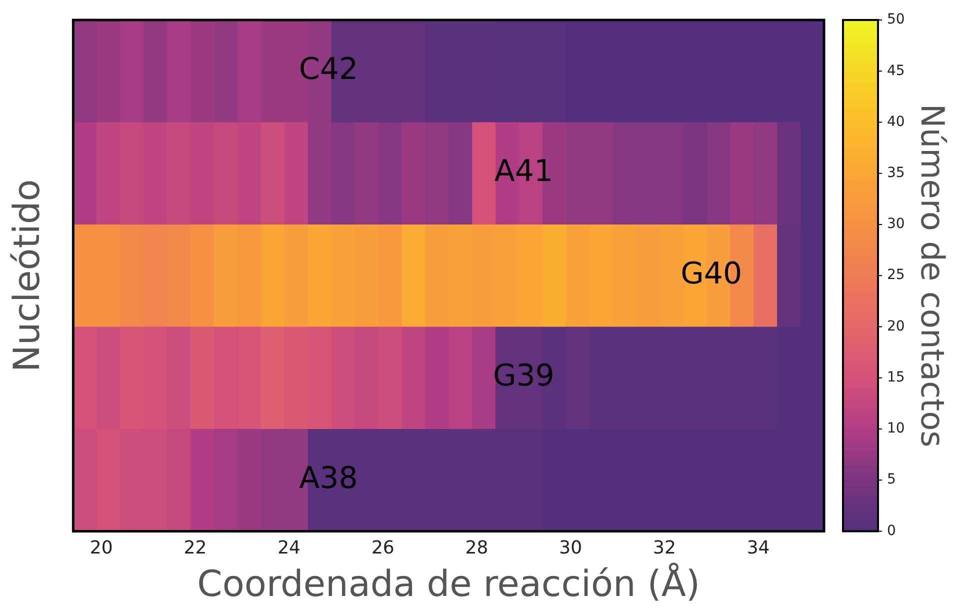 The width and height of the screenshot is (966, 608). Describe the element at coordinates (896, 275) in the screenshot. I see `color-bar-label: 25` at that location.